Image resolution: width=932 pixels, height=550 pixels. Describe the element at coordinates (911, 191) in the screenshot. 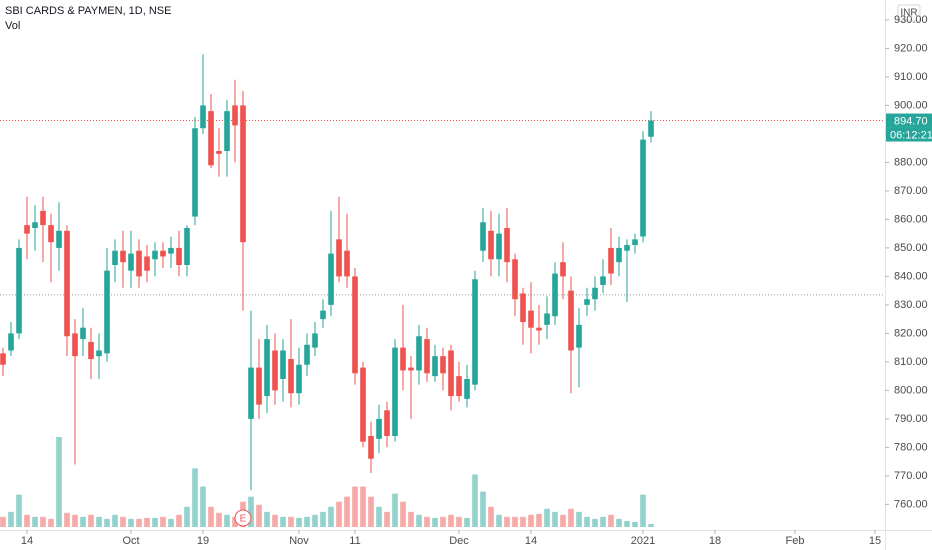

I see `y-tick-label: 870.00` at that location.